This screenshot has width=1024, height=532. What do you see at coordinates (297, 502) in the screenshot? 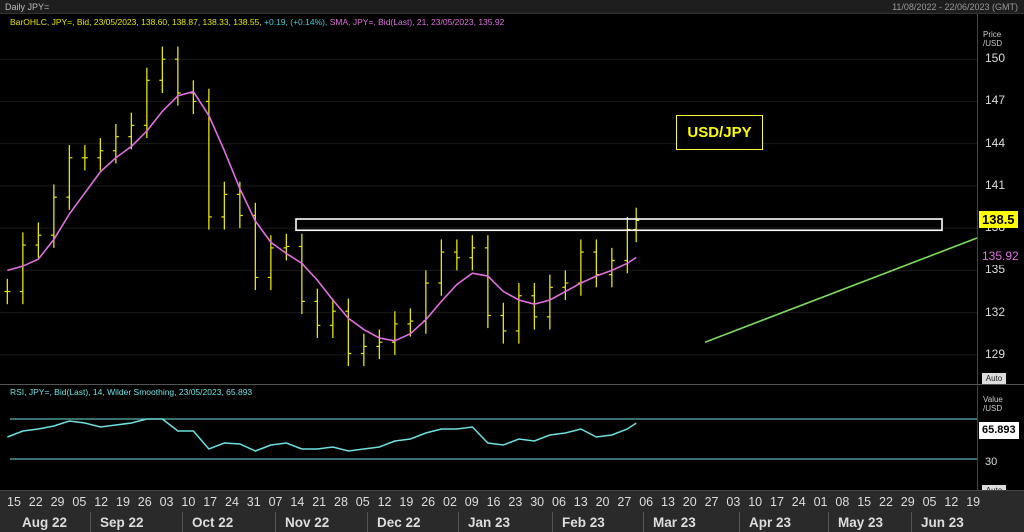
I see `day-label: 14` at bounding box center [297, 502].